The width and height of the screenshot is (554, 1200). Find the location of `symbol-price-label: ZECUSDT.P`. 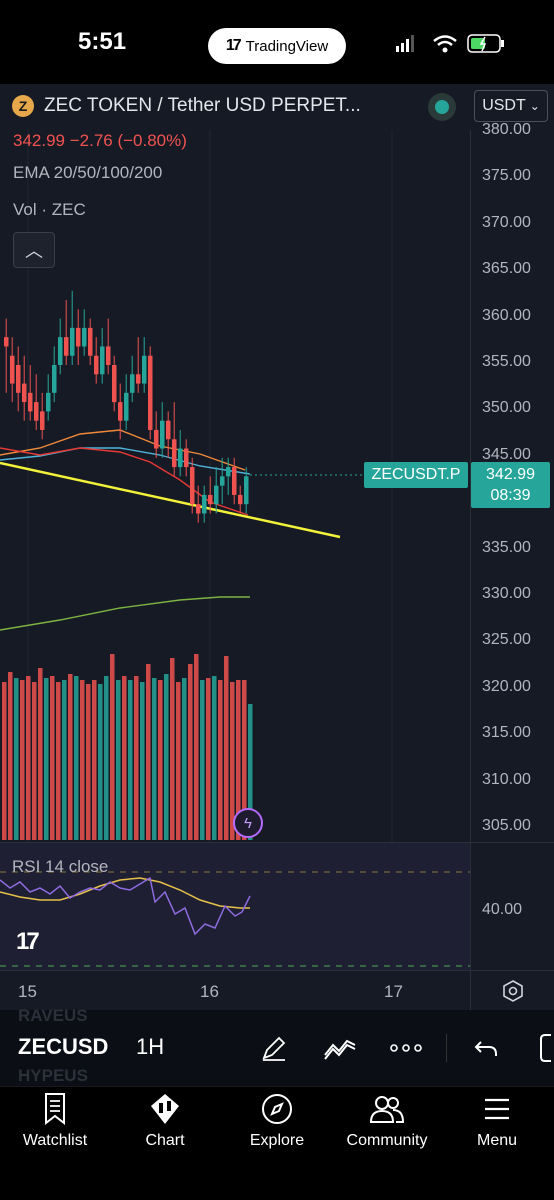

symbol-price-label: ZECUSDT.P is located at coordinates (416, 475).